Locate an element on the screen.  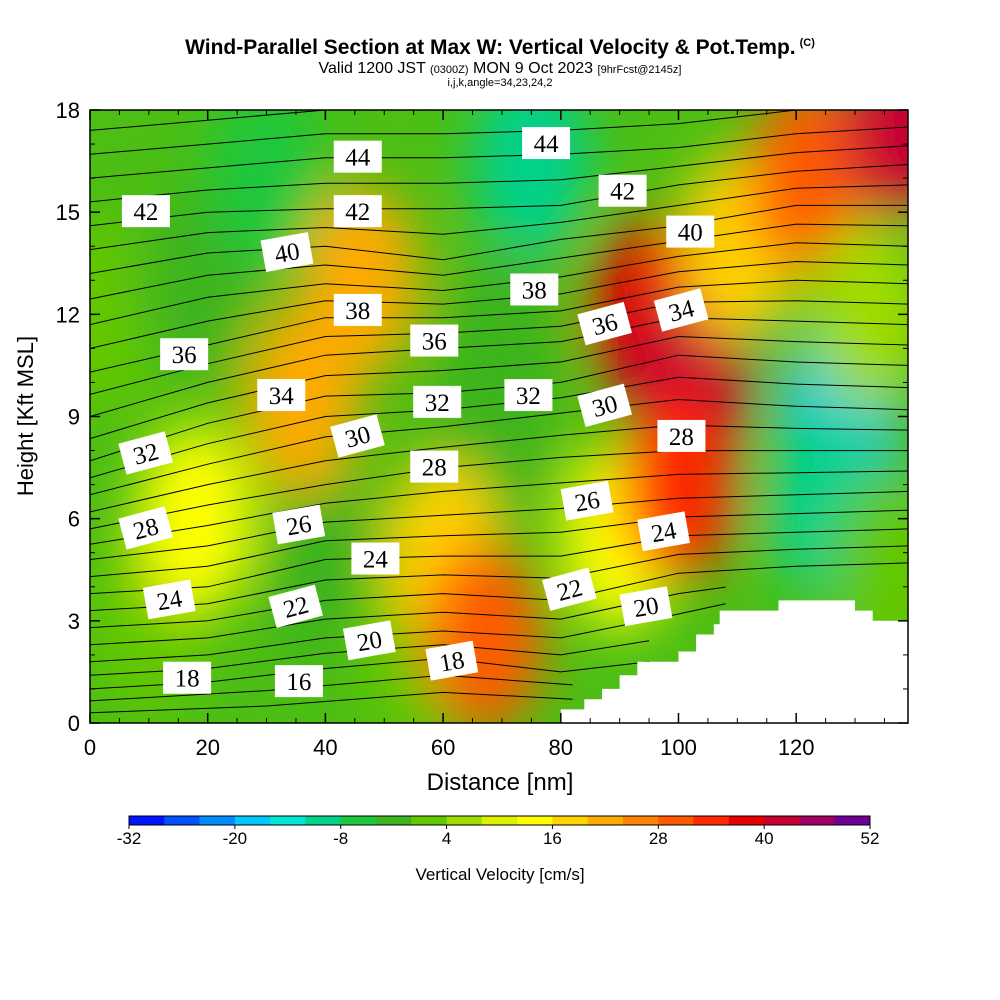
chart-indices: i,j,k,angle=34,23,24,2 is located at coordinates (500, 83).